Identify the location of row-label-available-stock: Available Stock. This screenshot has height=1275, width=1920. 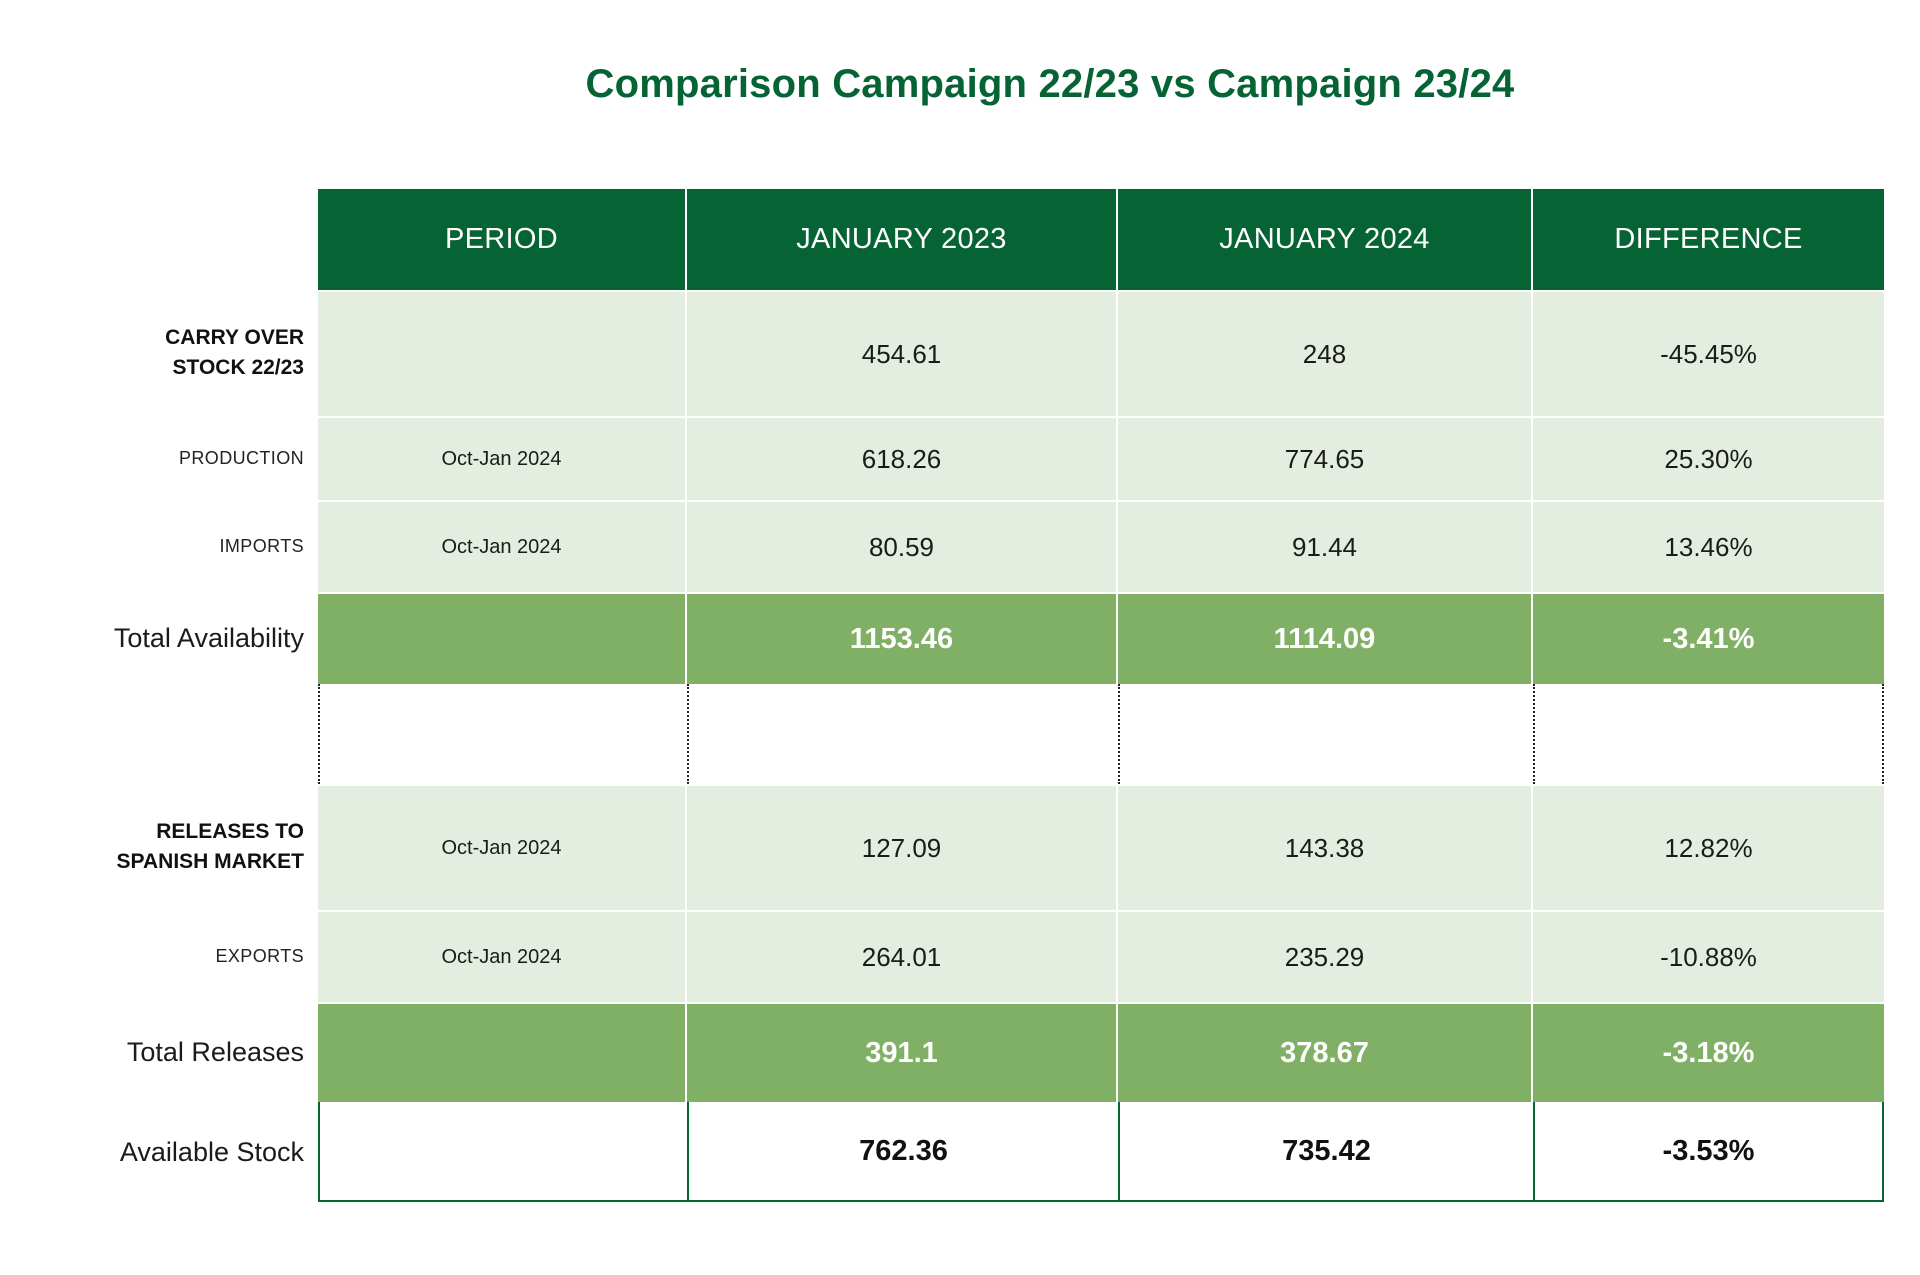
(211, 1151).